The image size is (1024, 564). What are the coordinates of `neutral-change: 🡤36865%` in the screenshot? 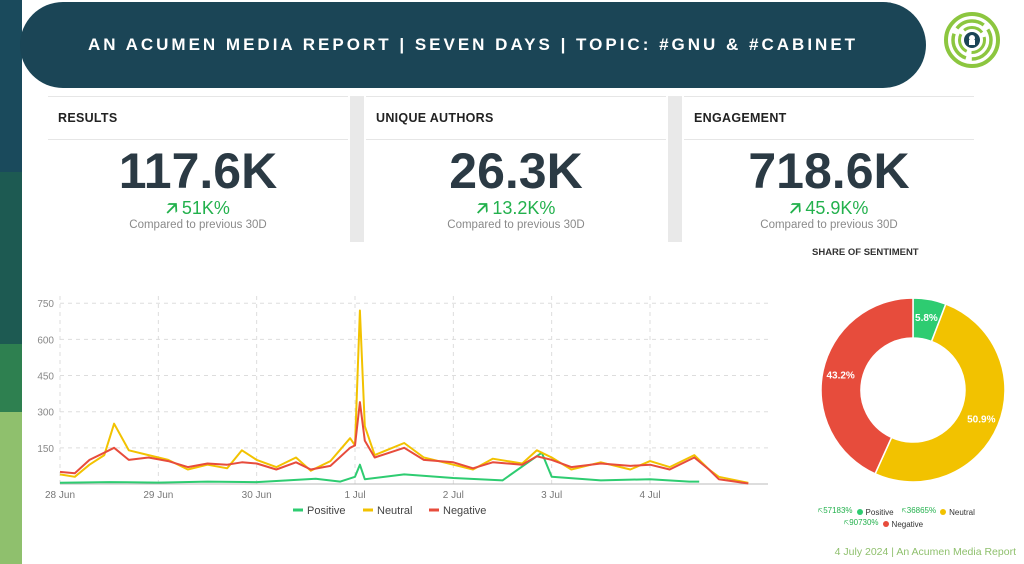 It's located at (919, 510).